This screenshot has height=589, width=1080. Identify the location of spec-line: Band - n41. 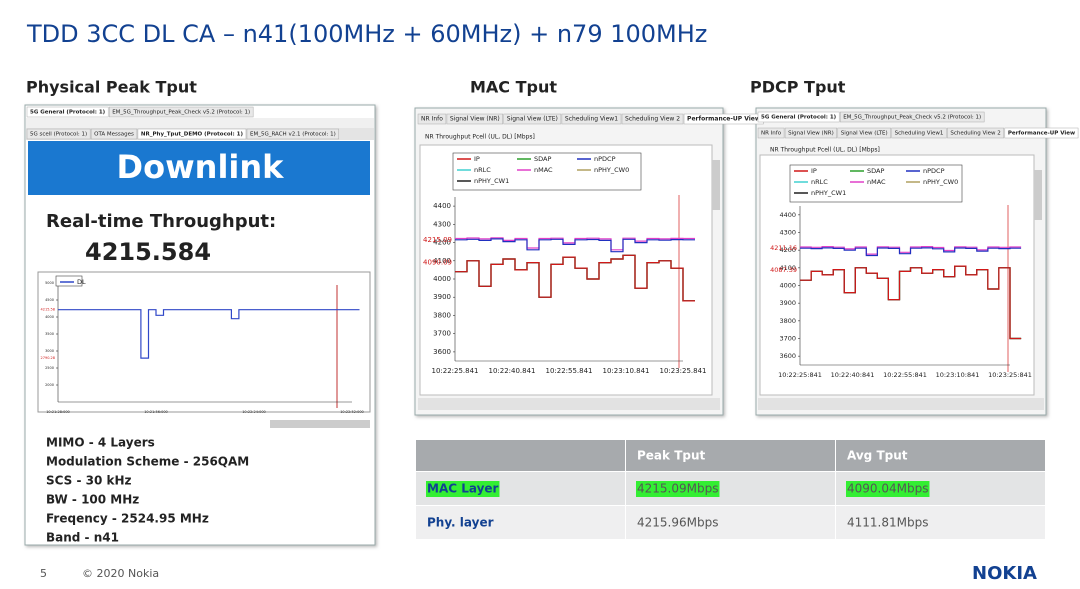
(82, 538).